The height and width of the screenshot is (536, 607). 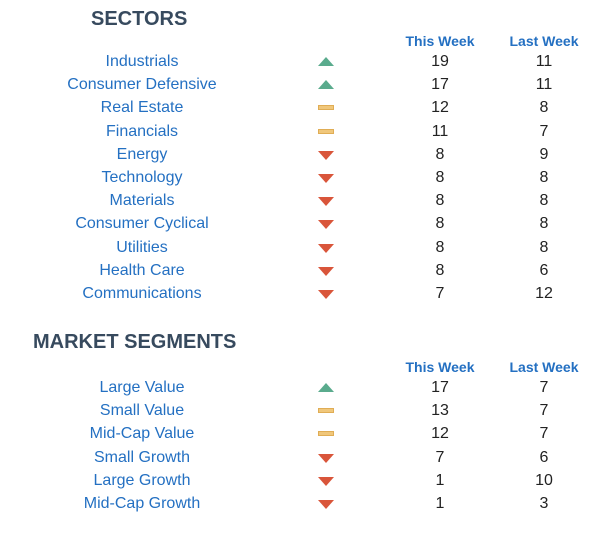 I want to click on table-row: Communications 7 12, so click(x=303, y=293).